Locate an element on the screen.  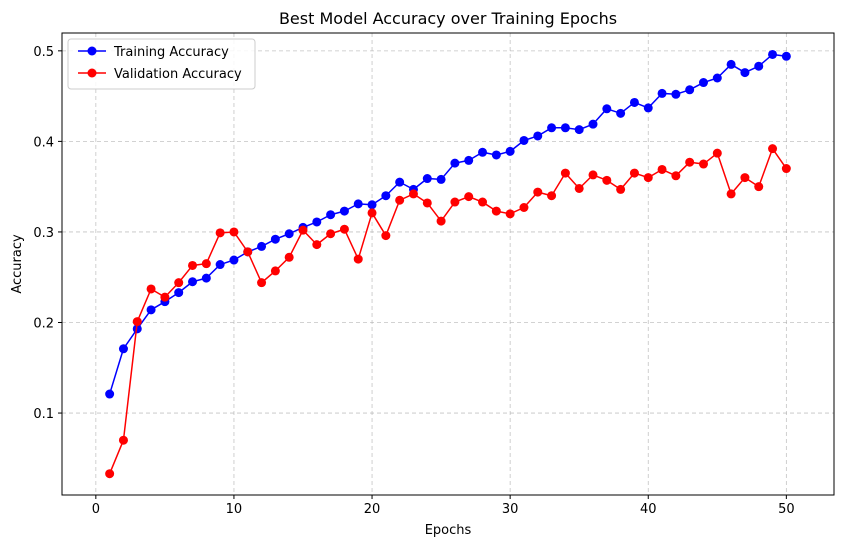
x-tick-label: 50 is located at coordinates (786, 509).